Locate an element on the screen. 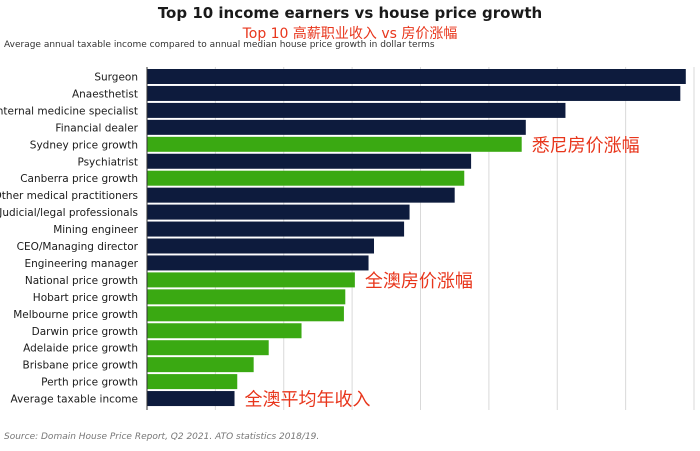  bar-adelaide-price-growth is located at coordinates (208, 348).